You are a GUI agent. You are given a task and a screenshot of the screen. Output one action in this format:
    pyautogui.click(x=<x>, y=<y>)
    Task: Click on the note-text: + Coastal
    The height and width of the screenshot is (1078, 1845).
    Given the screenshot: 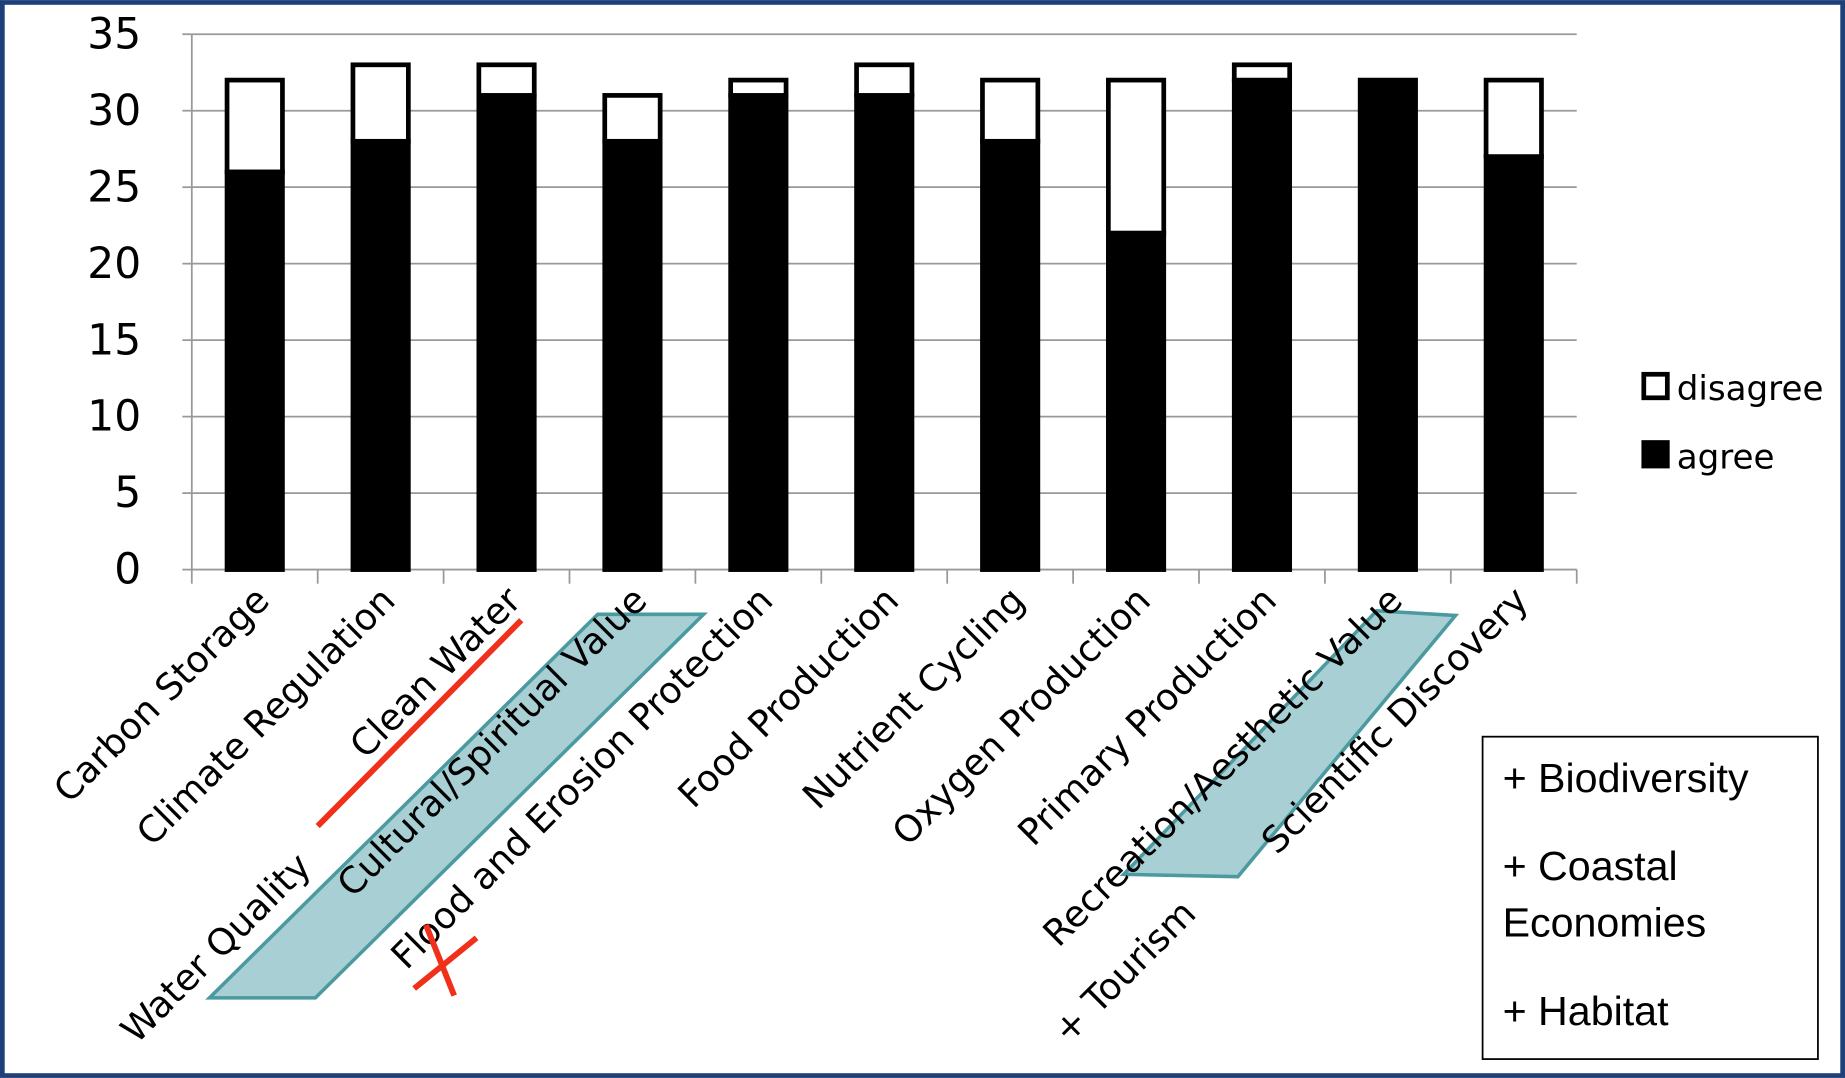 What is the action you would take?
    pyautogui.click(x=1590, y=866)
    